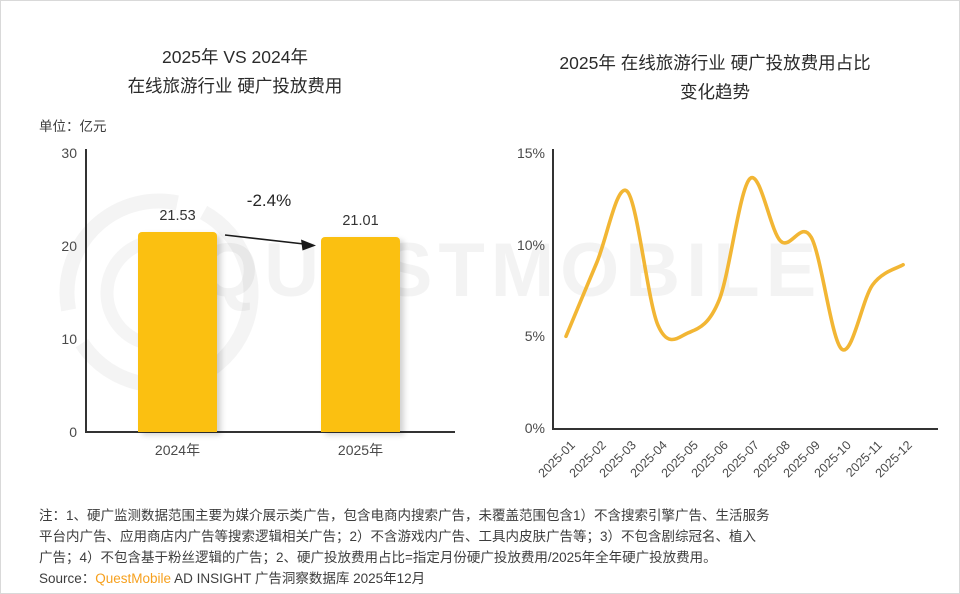 This screenshot has width=960, height=594. Describe the element at coordinates (530, 153) in the screenshot. I see `y-tick-label: 15%` at that location.